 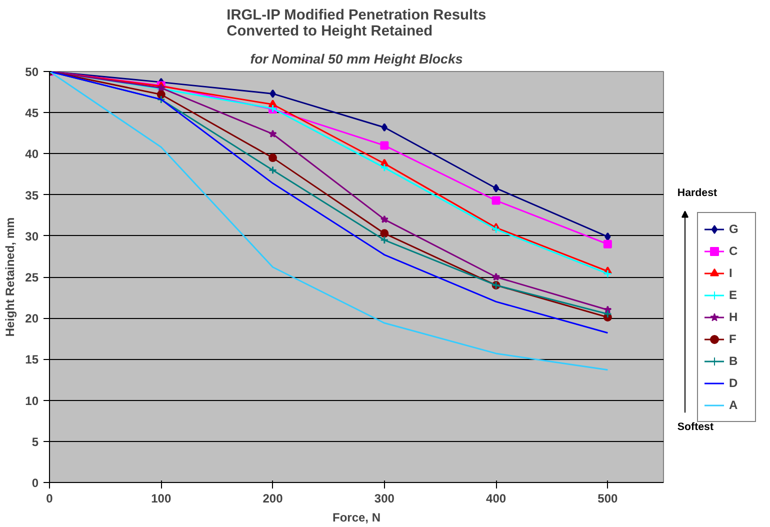 What do you see at coordinates (35, 441) in the screenshot?
I see `y-tick-label: 5` at bounding box center [35, 441].